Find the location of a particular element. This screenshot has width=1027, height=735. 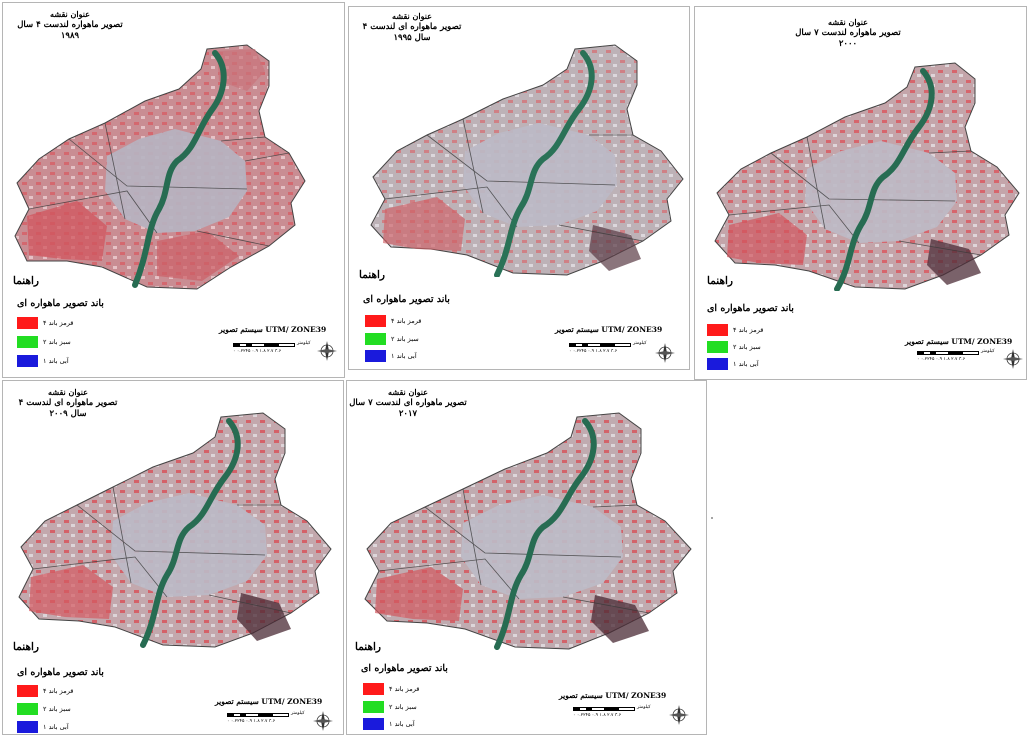

map-title-subtitle: تصویر ماهواره لندست ۴ سال ۱۹۸۹ is located at coordinates (70, 30).